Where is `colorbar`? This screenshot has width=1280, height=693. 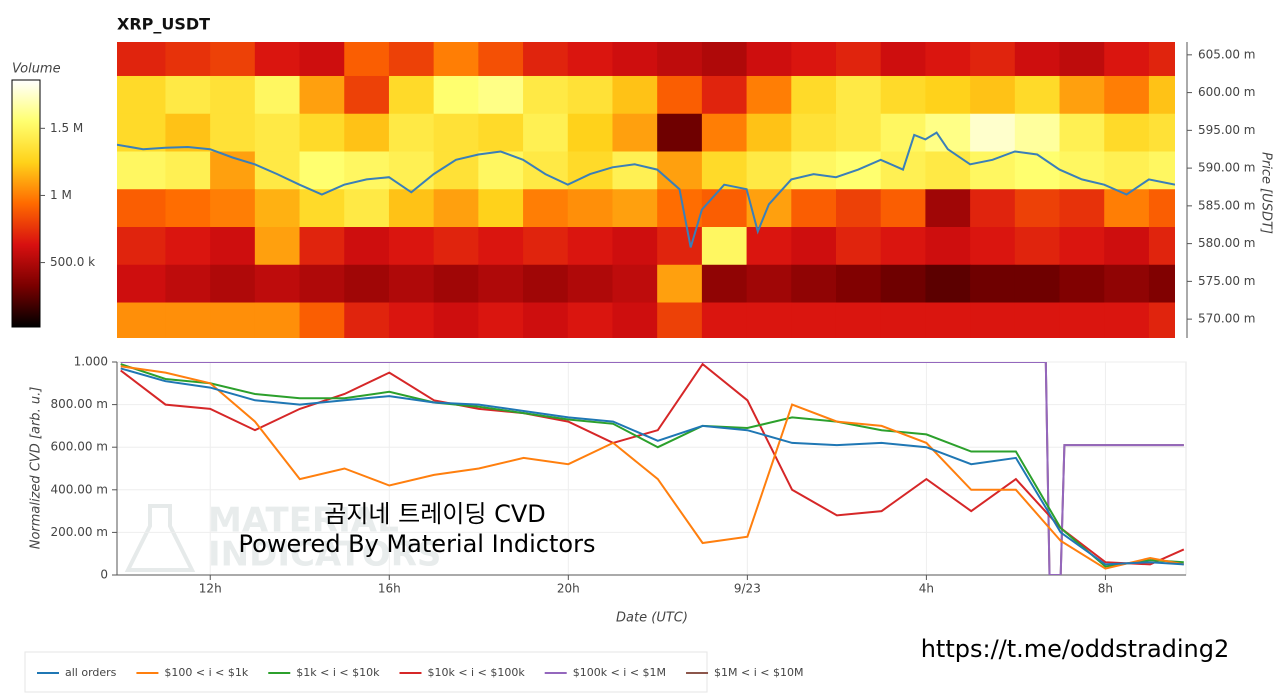 colorbar is located at coordinates (26, 203).